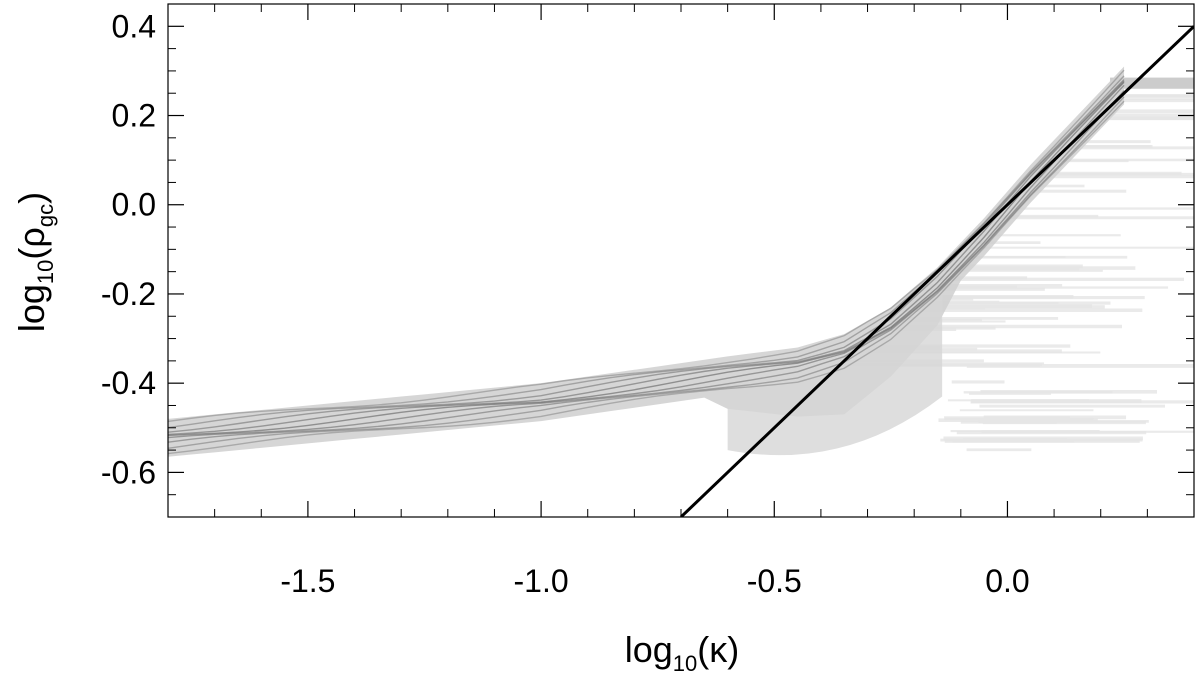 Image resolution: width=1200 pixels, height=678 pixels. What do you see at coordinates (128, 472) in the screenshot?
I see `y-tick-label: -0.6` at bounding box center [128, 472].